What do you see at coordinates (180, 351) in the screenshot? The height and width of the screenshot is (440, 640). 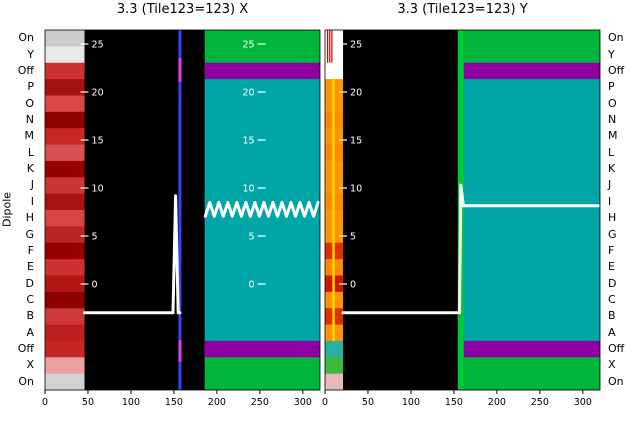 I see `vline-accent` at bounding box center [180, 351].